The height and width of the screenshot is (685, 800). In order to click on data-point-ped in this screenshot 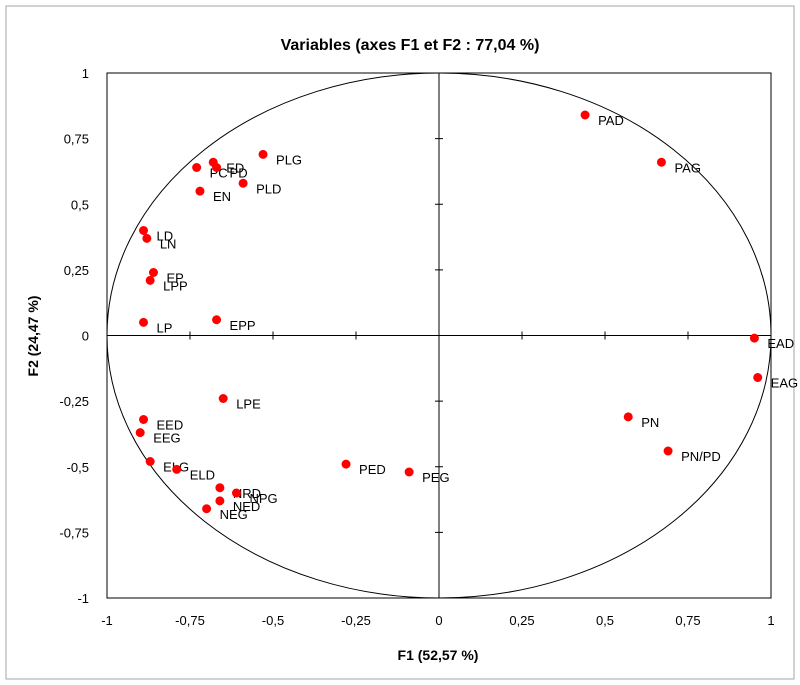, I will do `click(346, 464)`.